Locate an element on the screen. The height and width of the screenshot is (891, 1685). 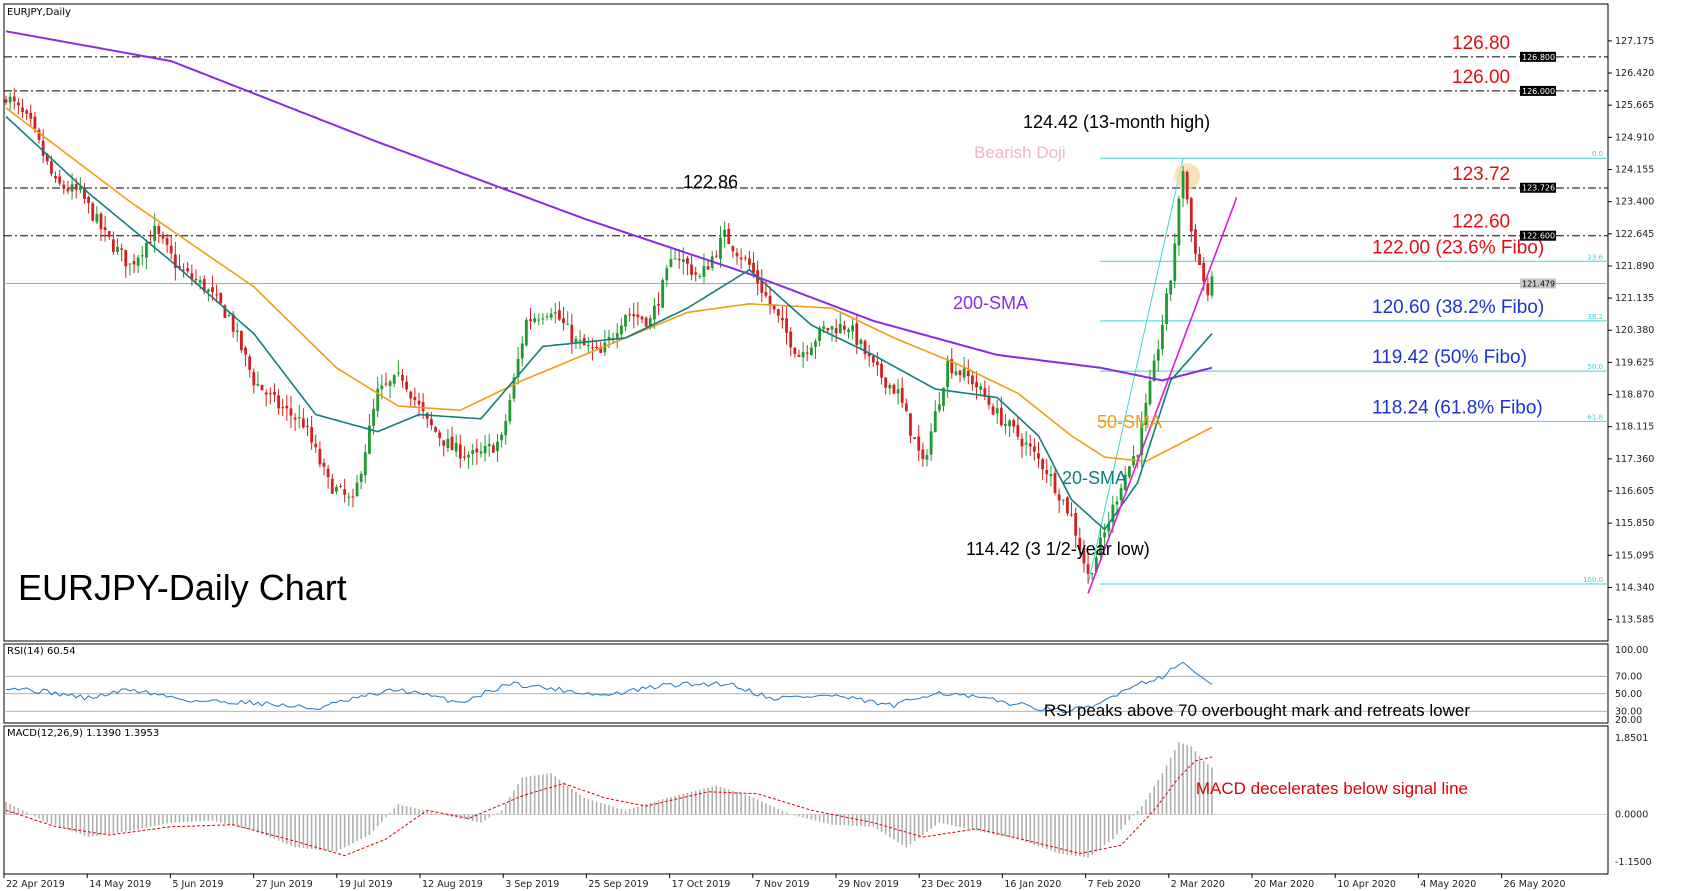
sma20-annotation: 20-SMA is located at coordinates (1094, 478).